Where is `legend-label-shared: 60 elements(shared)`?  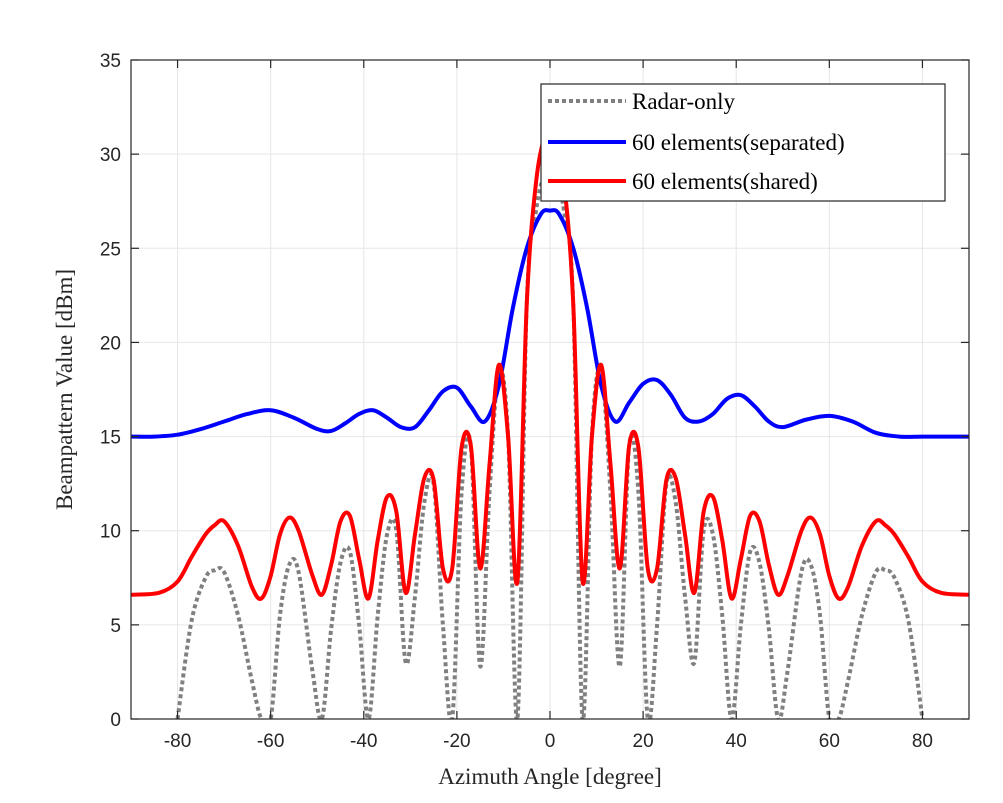
legend-label-shared: 60 elements(shared) is located at coordinates (725, 181).